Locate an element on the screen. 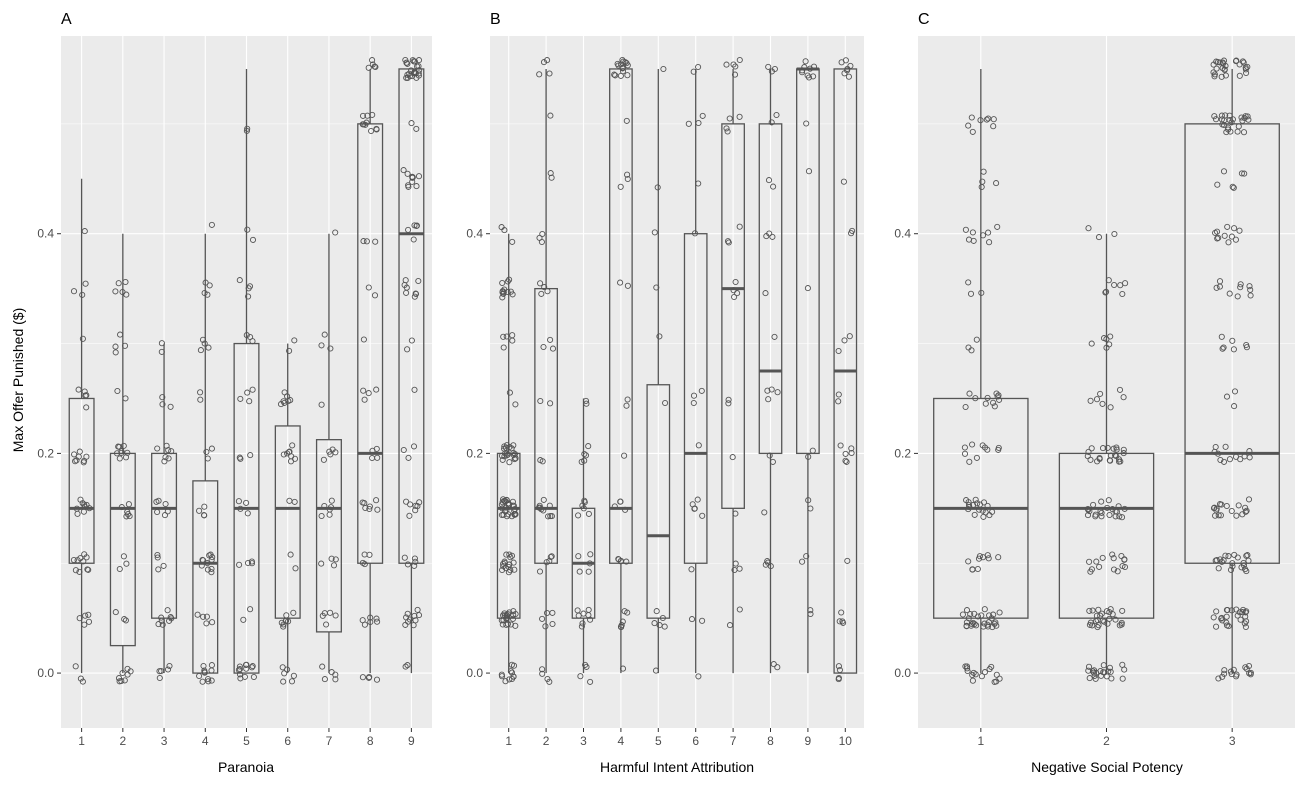  x-tick-label: 2 is located at coordinates (1106, 741).